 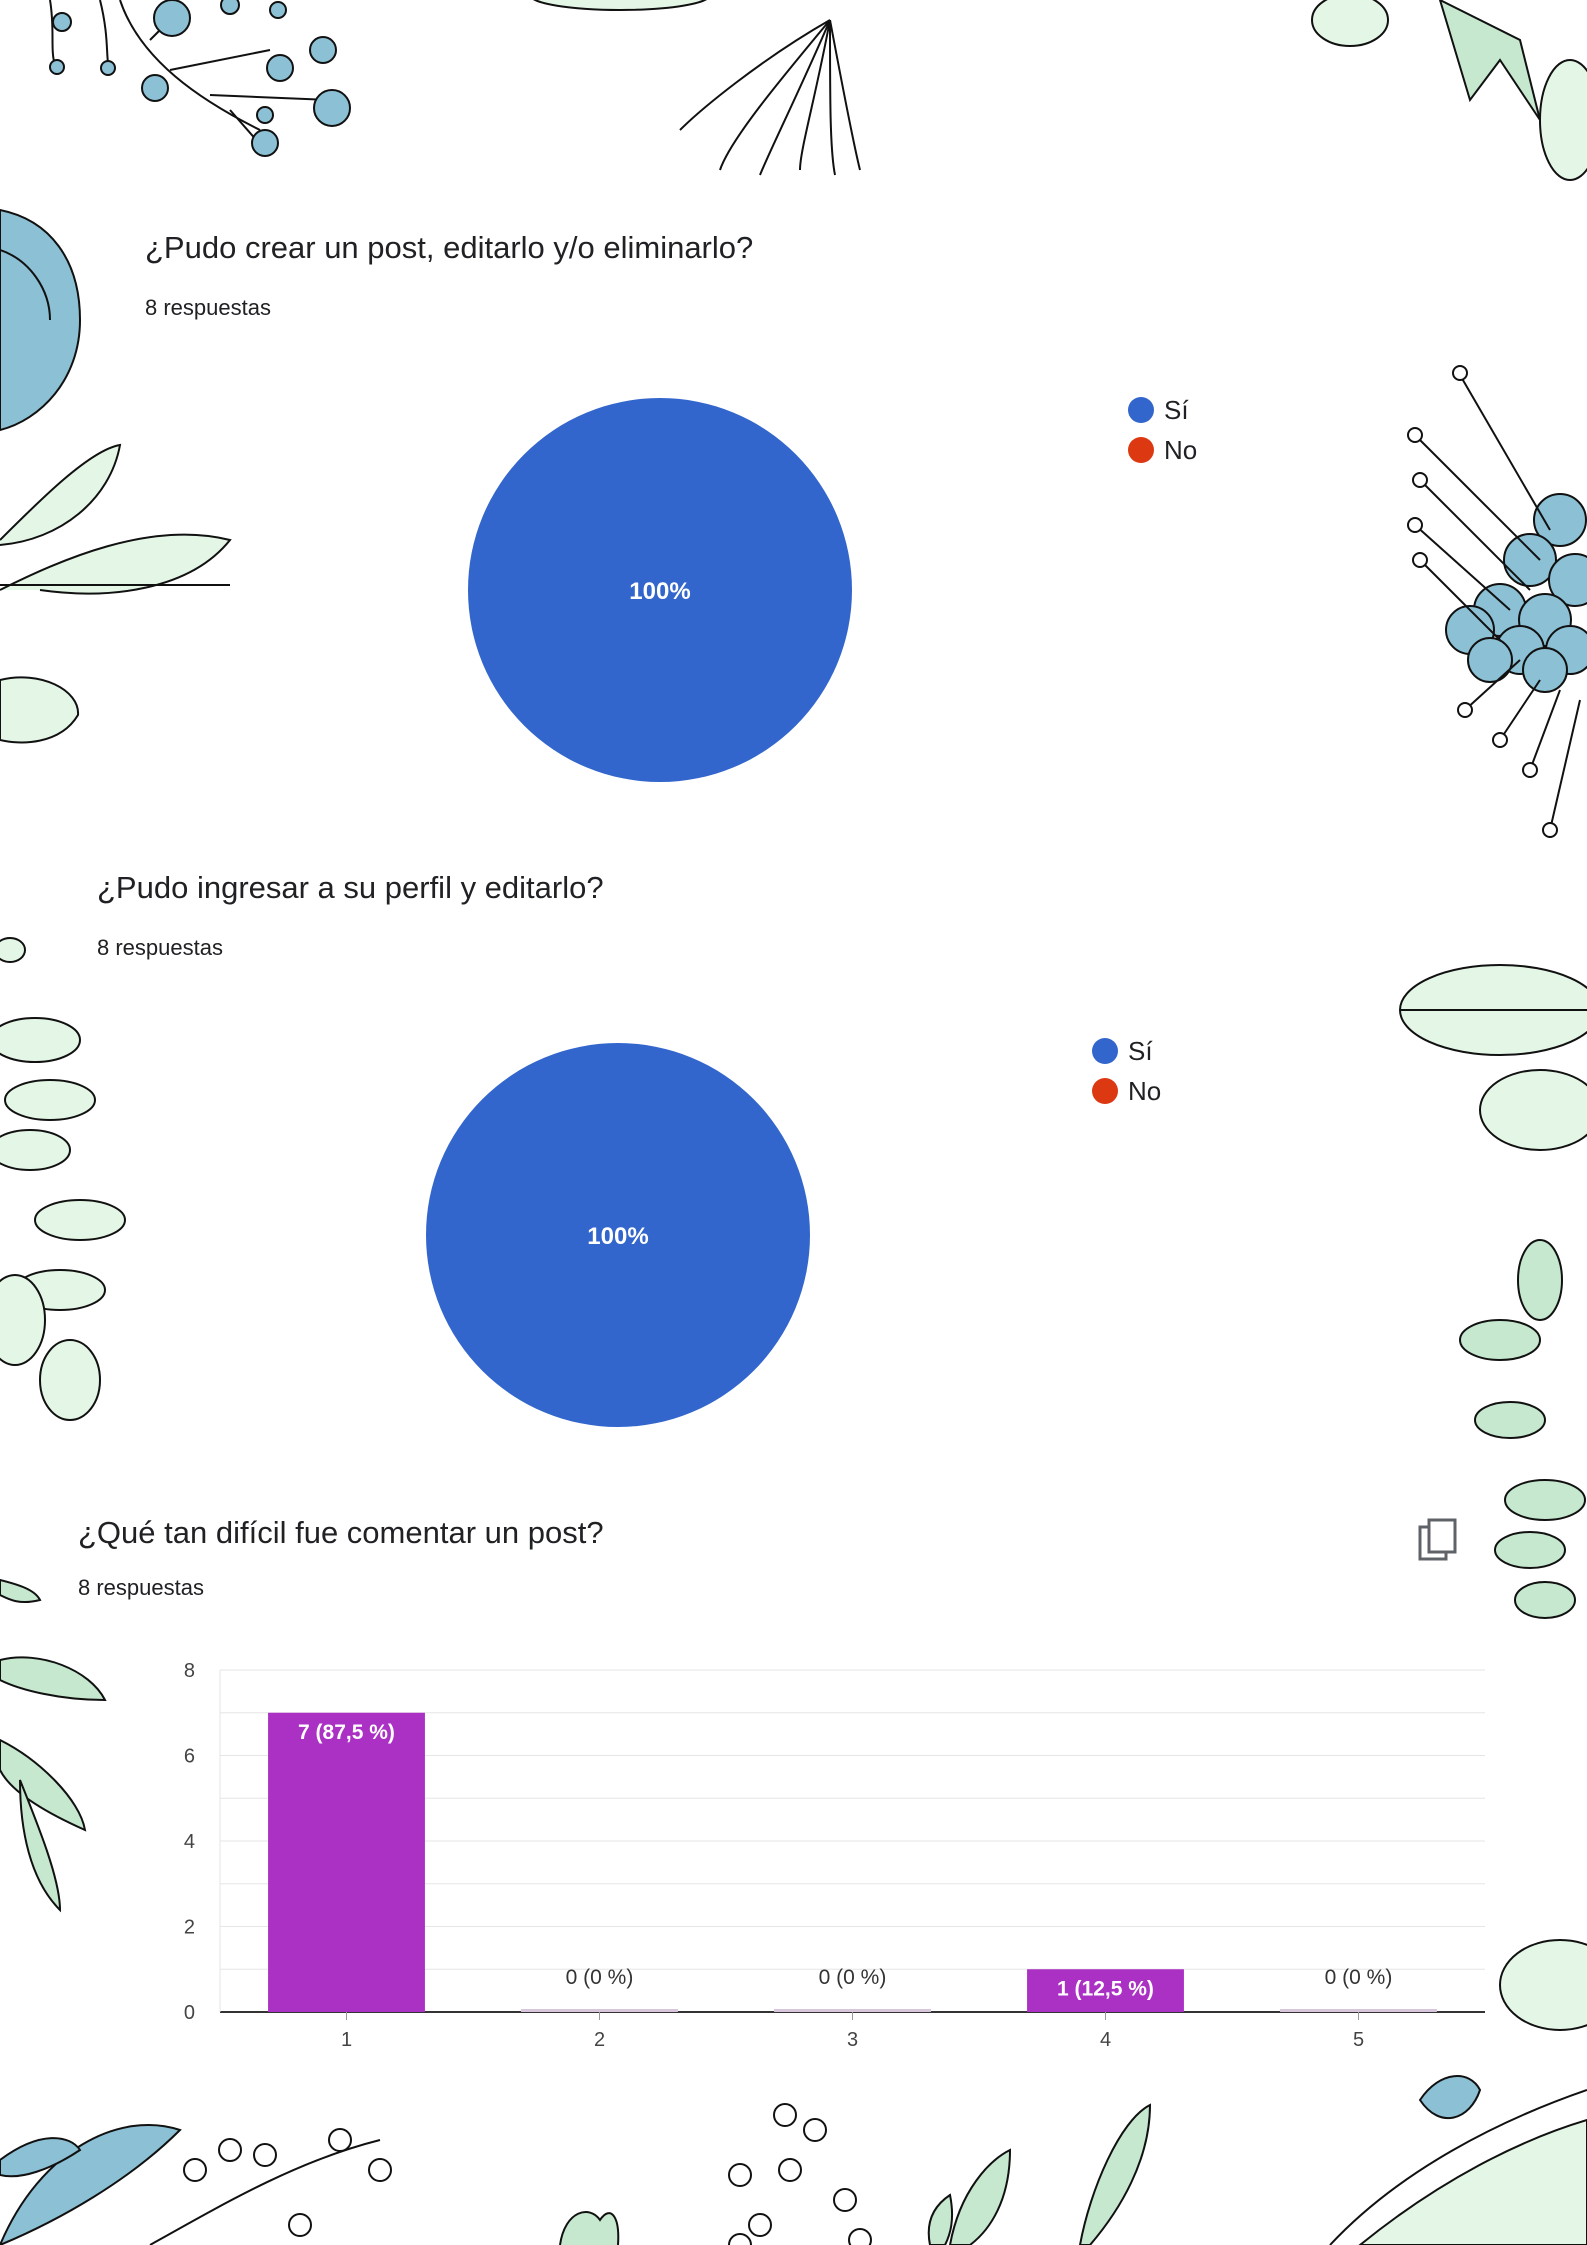 I want to click on question-2-title: ¿Pudo ingresar a su perfil y editarlo?, so click(x=350, y=887).